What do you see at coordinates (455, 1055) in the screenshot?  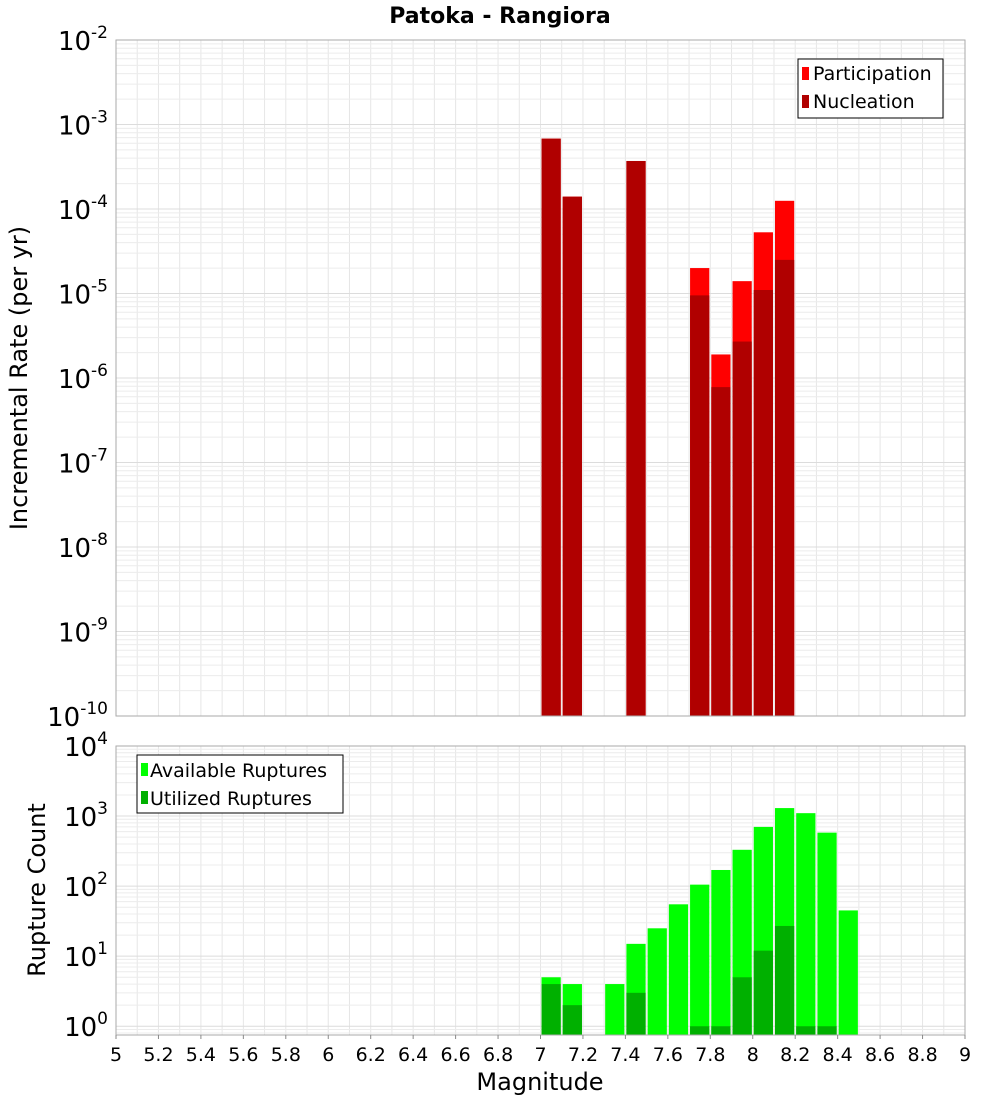 I see `x-tick-label: 6.6` at bounding box center [455, 1055].